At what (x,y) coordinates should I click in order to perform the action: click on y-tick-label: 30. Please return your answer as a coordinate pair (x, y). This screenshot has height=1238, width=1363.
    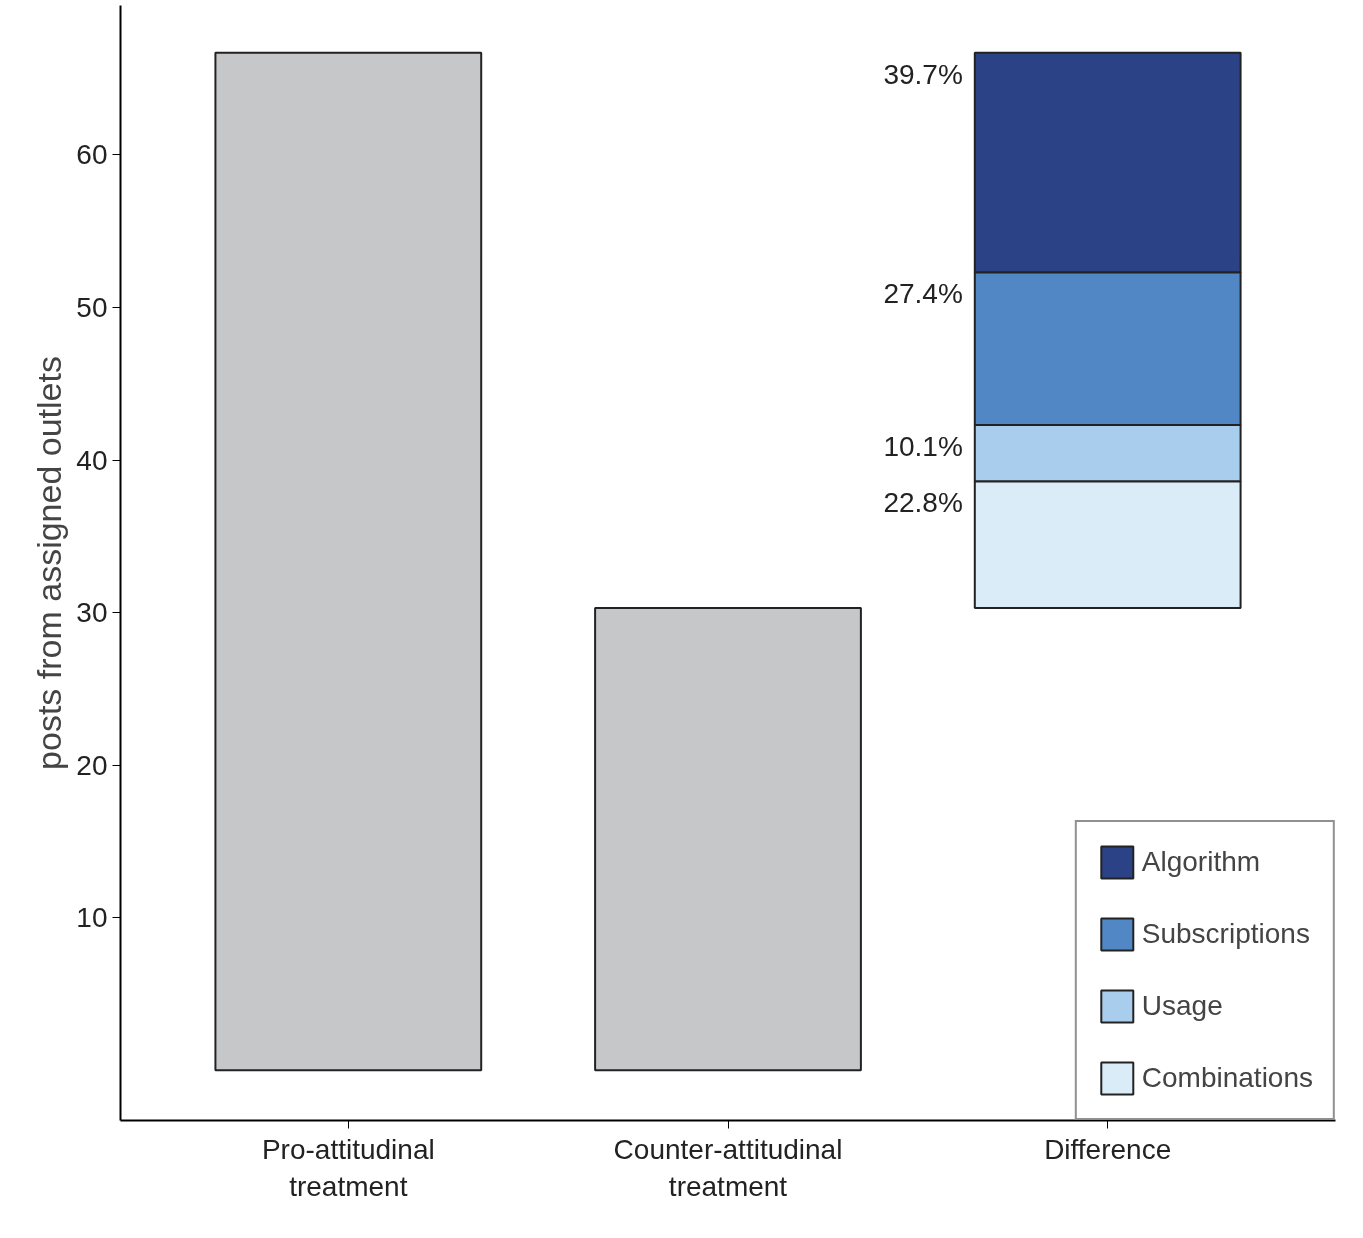
    Looking at the image, I should click on (92, 613).